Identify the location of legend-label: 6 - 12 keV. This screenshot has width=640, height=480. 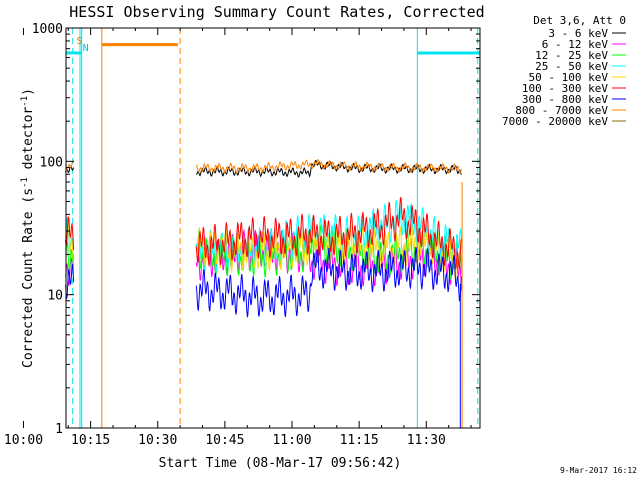
(575, 44).